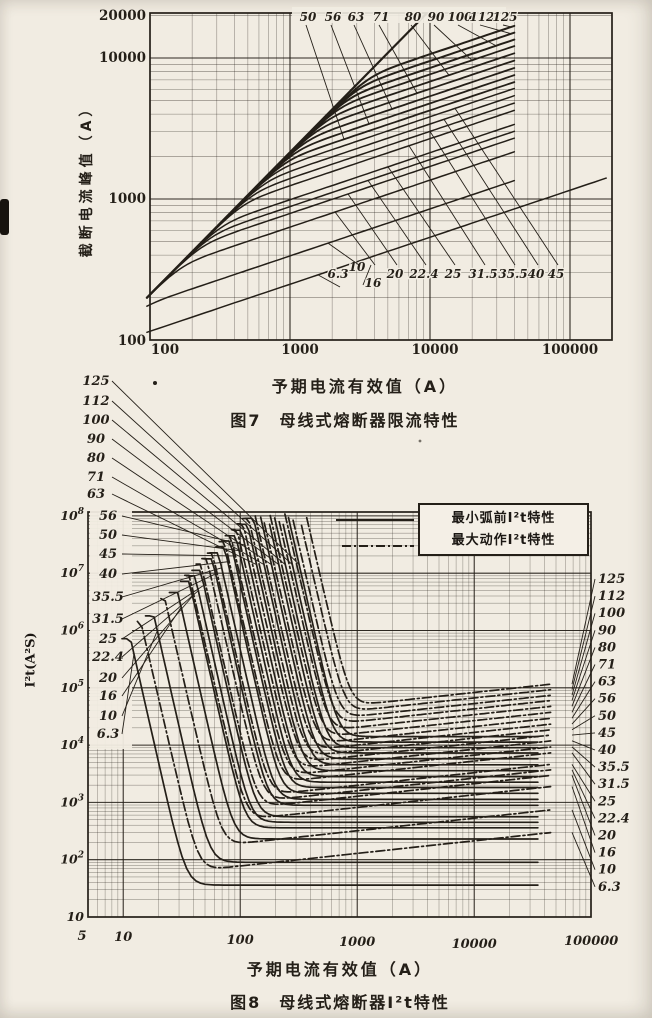 This screenshot has height=1018, width=652. I want to click on svg-text: 108, so click(72, 515).